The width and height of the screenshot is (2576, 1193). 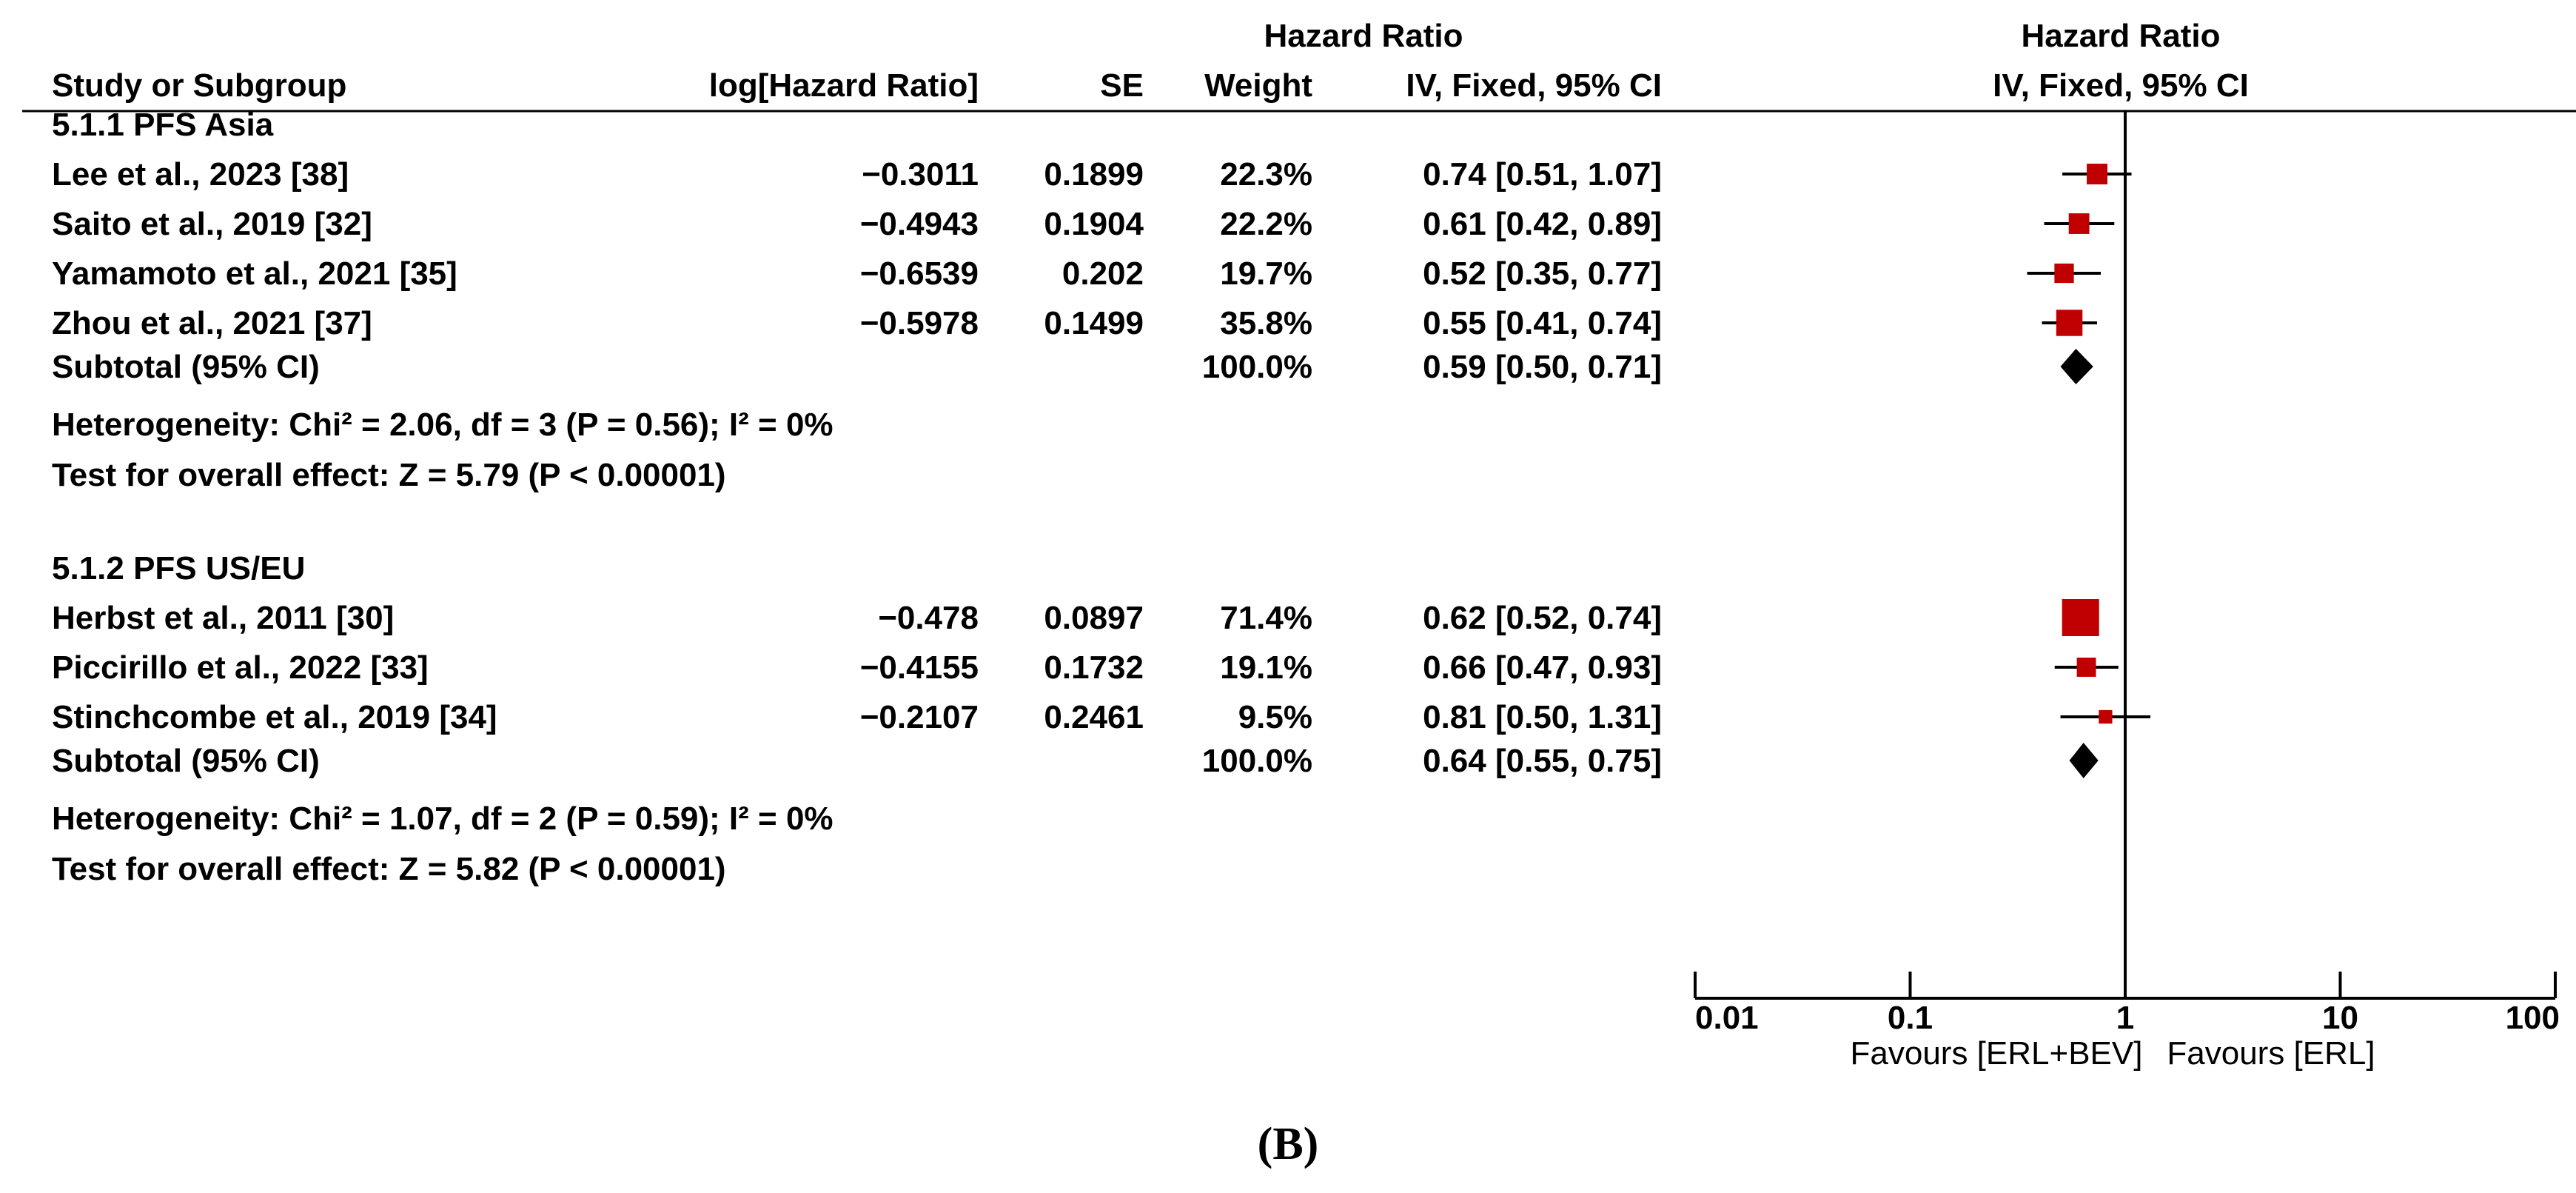 What do you see at coordinates (1094, 668) in the screenshot?
I see `study-se: 0.1732` at bounding box center [1094, 668].